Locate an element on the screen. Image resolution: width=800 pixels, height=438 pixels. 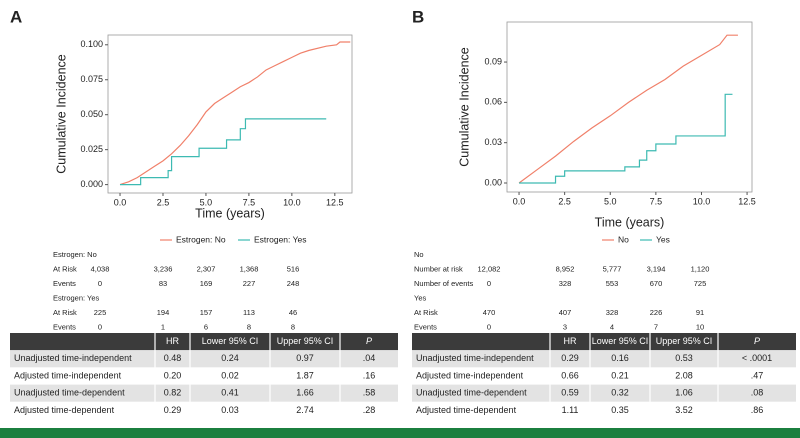
risk-value: 1,368 is located at coordinates (249, 268).